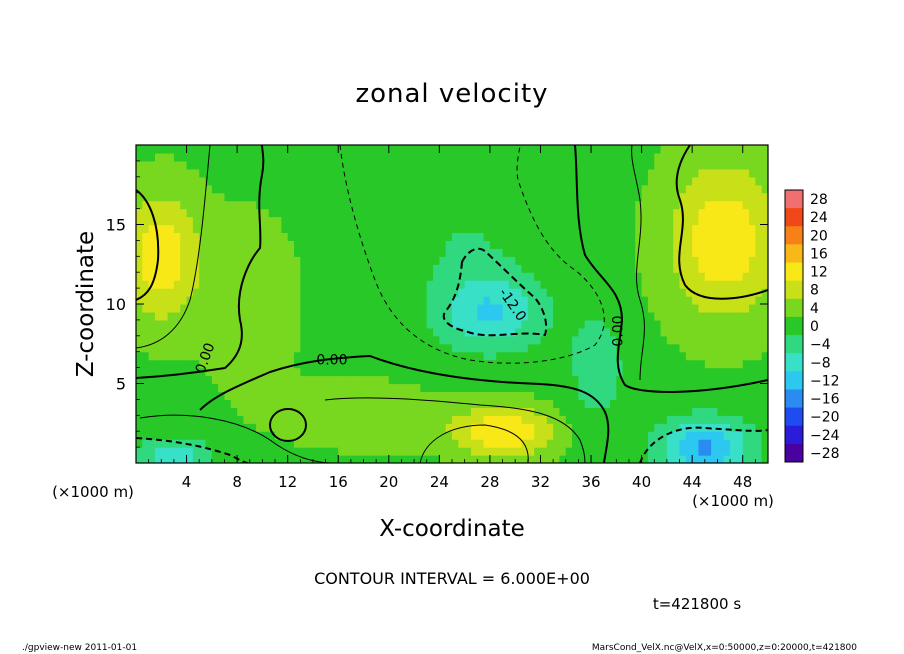 The image size is (904, 654). I want to click on colorbar-label: −20, so click(825, 418).